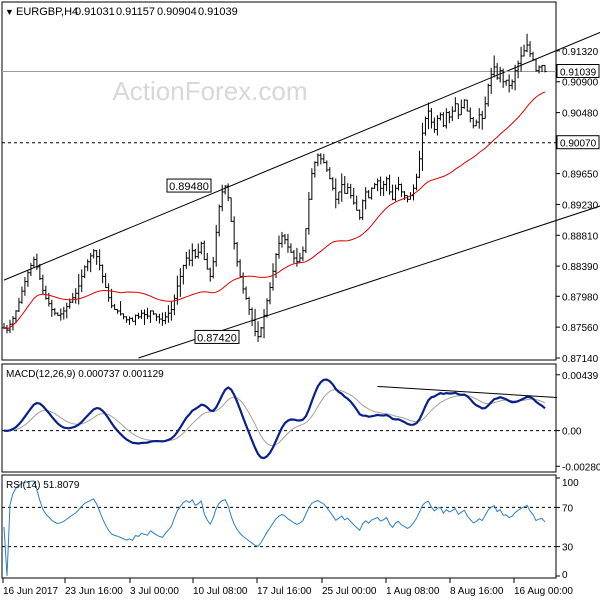 The height and width of the screenshot is (605, 600). What do you see at coordinates (580, 236) in the screenshot?
I see `price-tick-label: 0.88810` at bounding box center [580, 236].